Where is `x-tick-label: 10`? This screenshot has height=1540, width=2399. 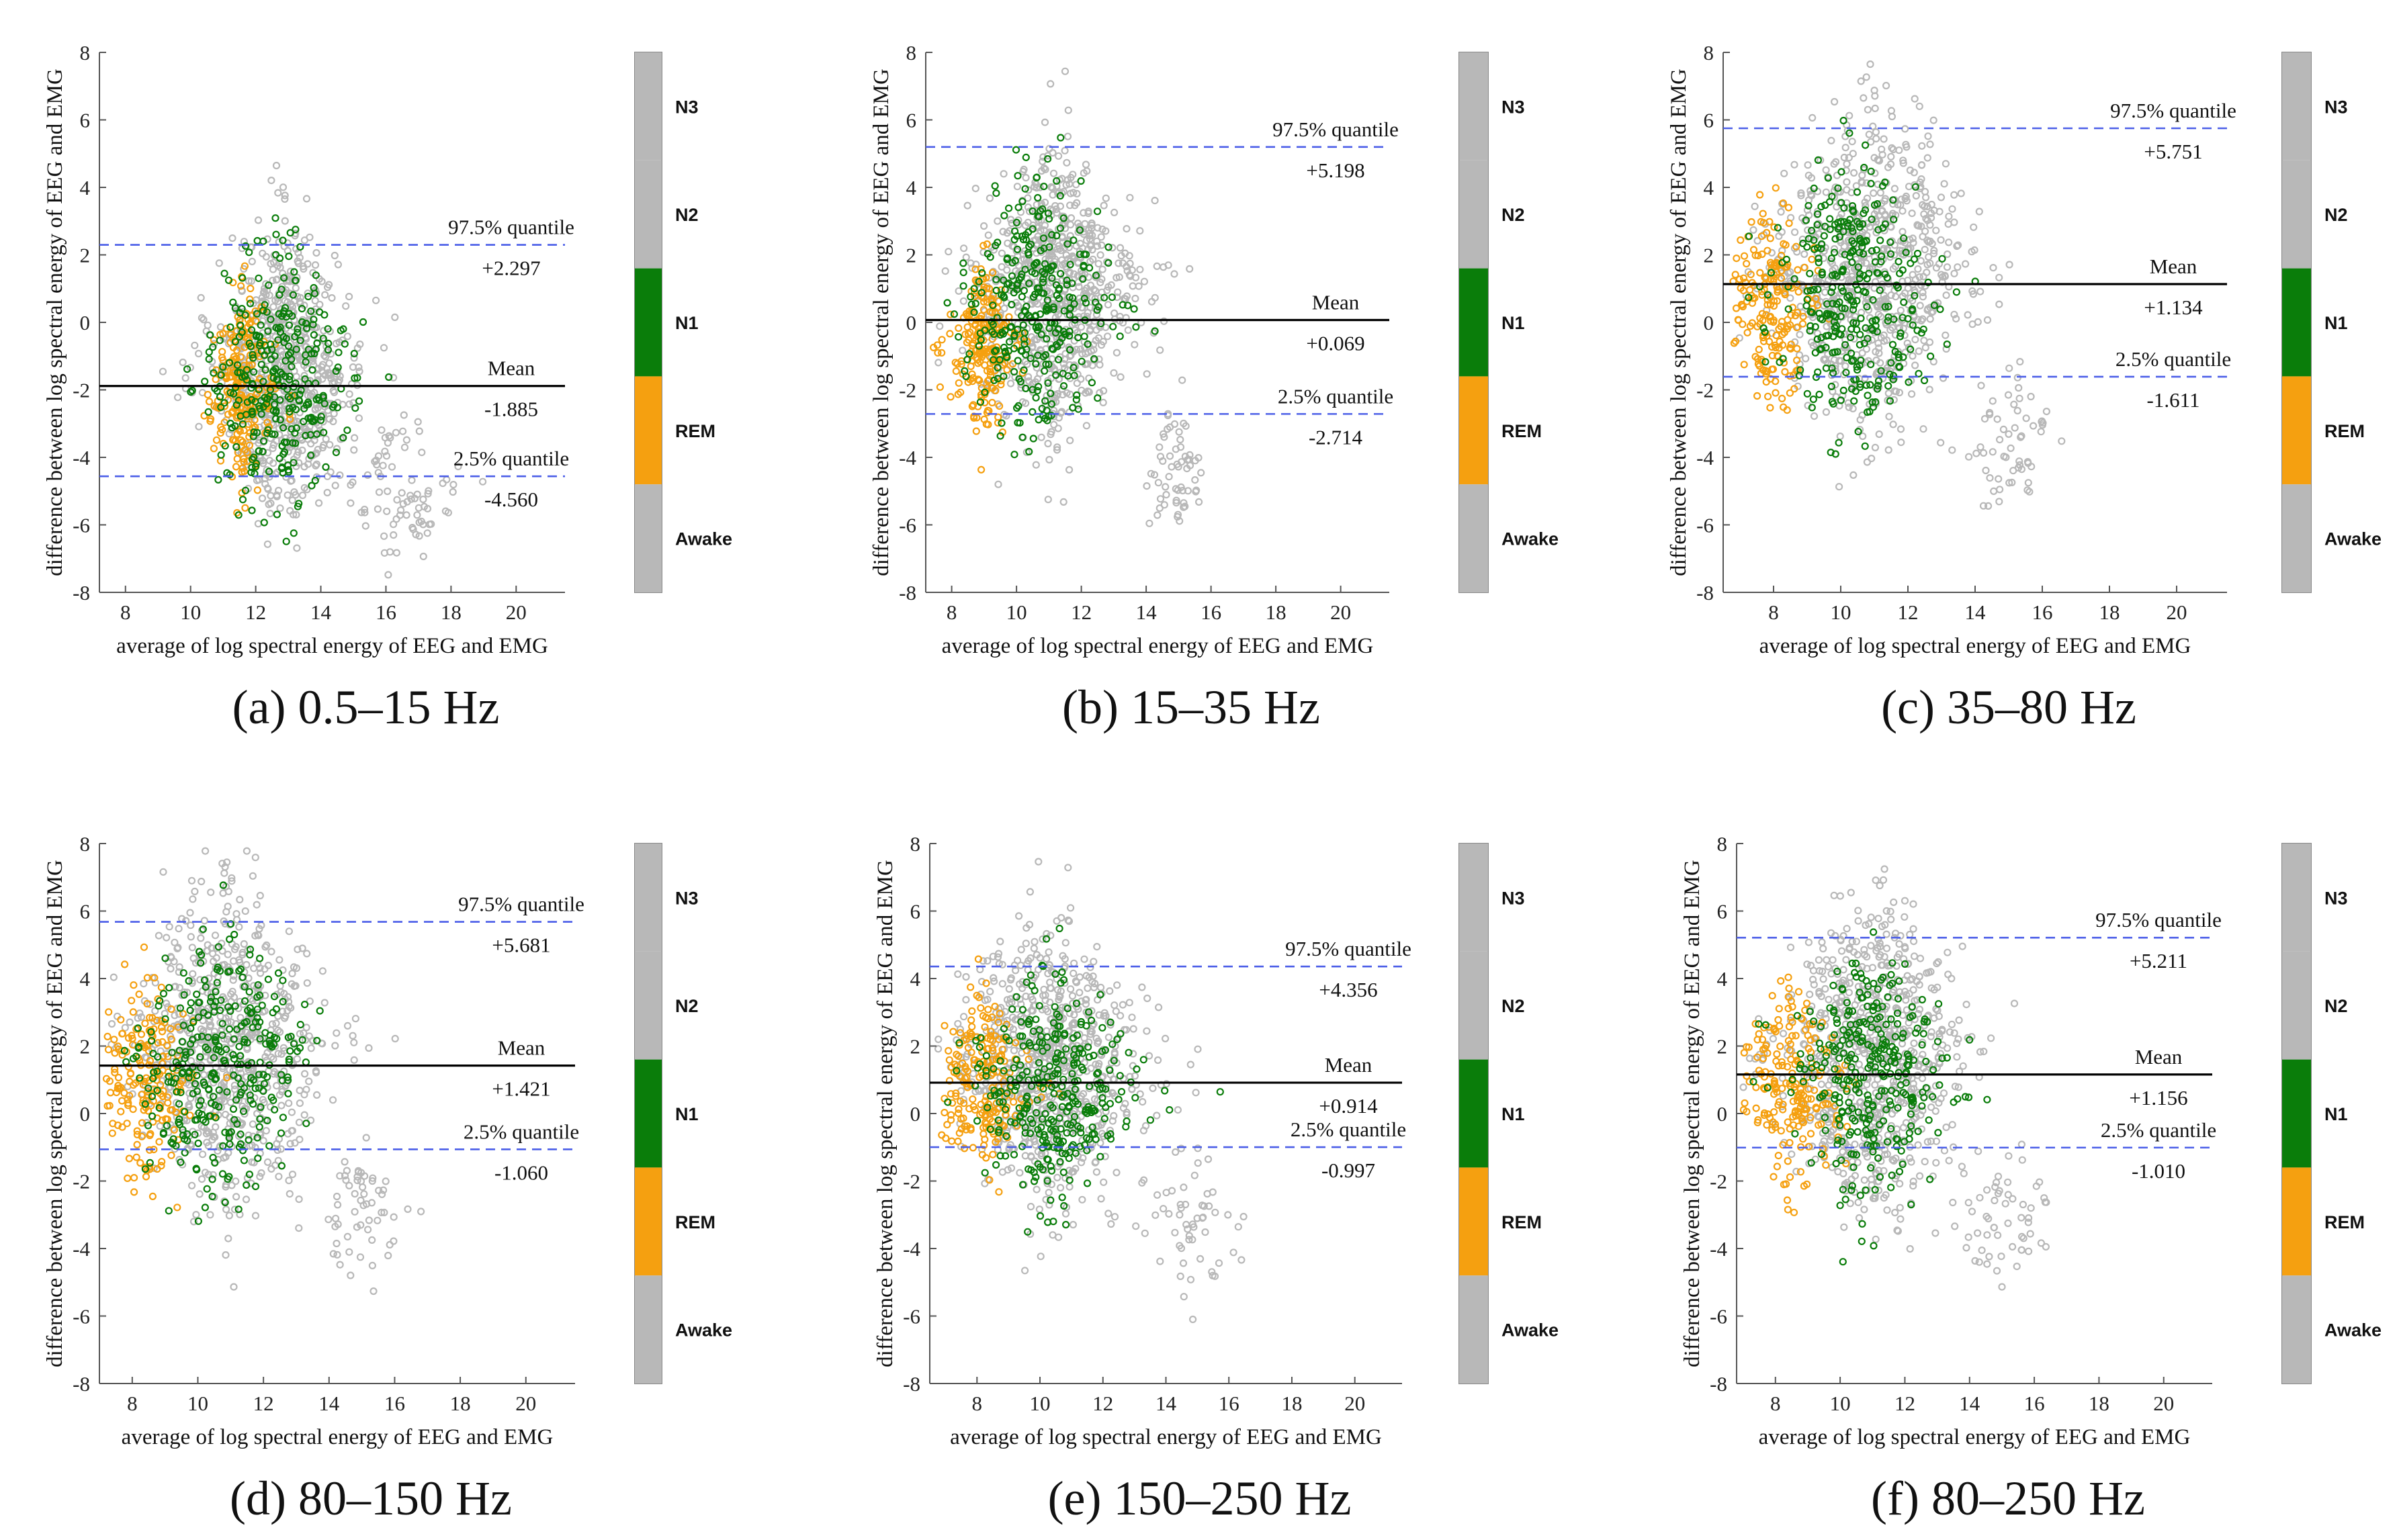 x-tick-label: 10 is located at coordinates (190, 612).